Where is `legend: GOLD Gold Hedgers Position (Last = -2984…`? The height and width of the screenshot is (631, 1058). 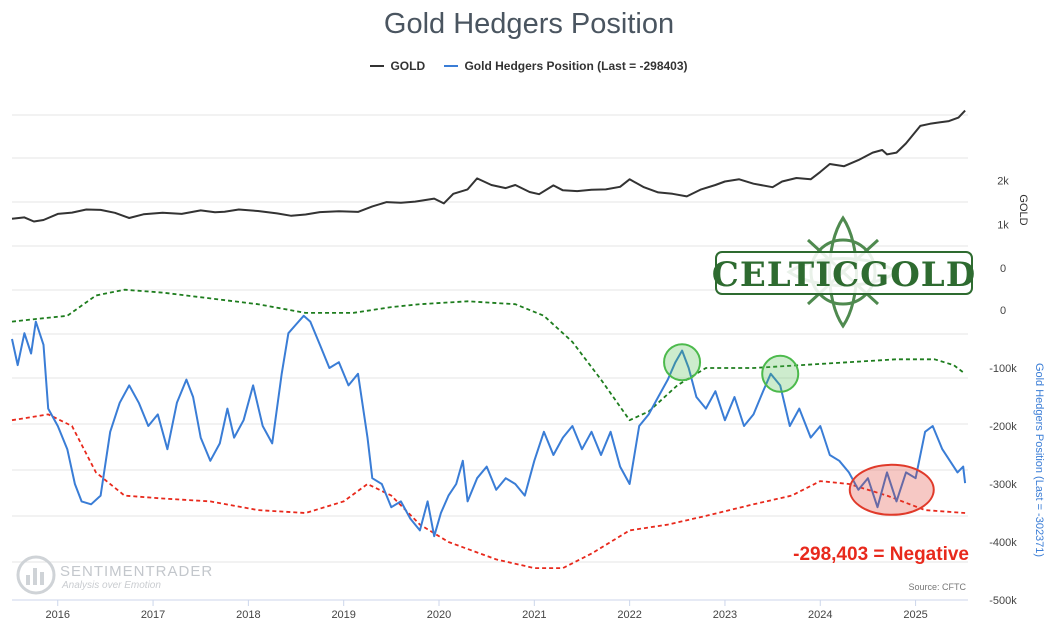
legend: GOLD Gold Hedgers Position (Last = -2984… is located at coordinates (529, 64).